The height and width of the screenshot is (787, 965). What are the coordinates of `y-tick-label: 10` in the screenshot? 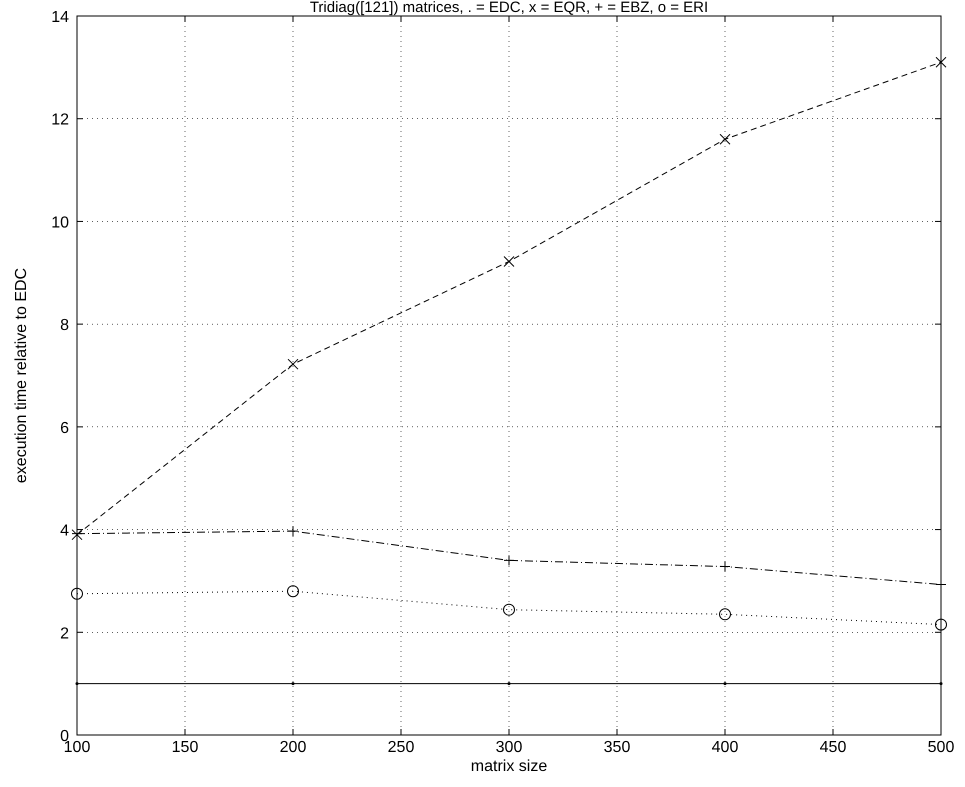 It's located at (60, 223).